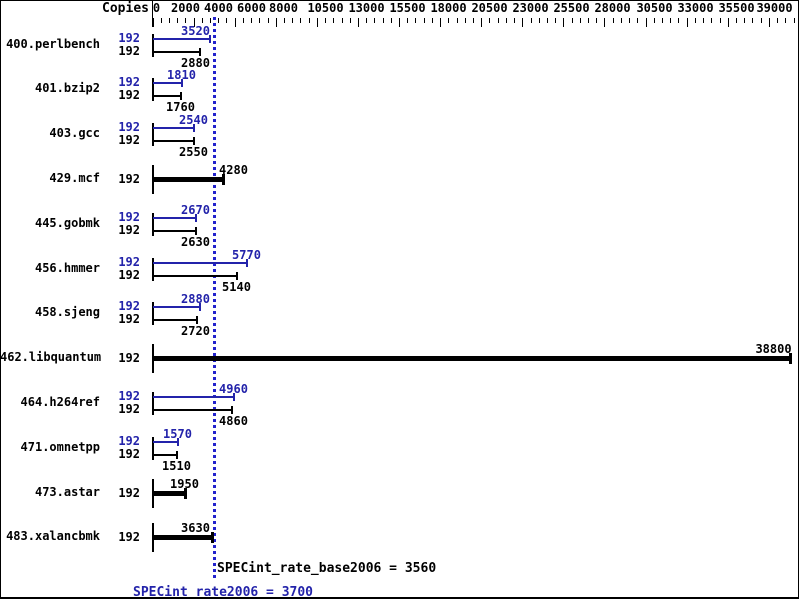  Describe the element at coordinates (195, 528) in the screenshot. I see `base-value-label: 3630` at that location.